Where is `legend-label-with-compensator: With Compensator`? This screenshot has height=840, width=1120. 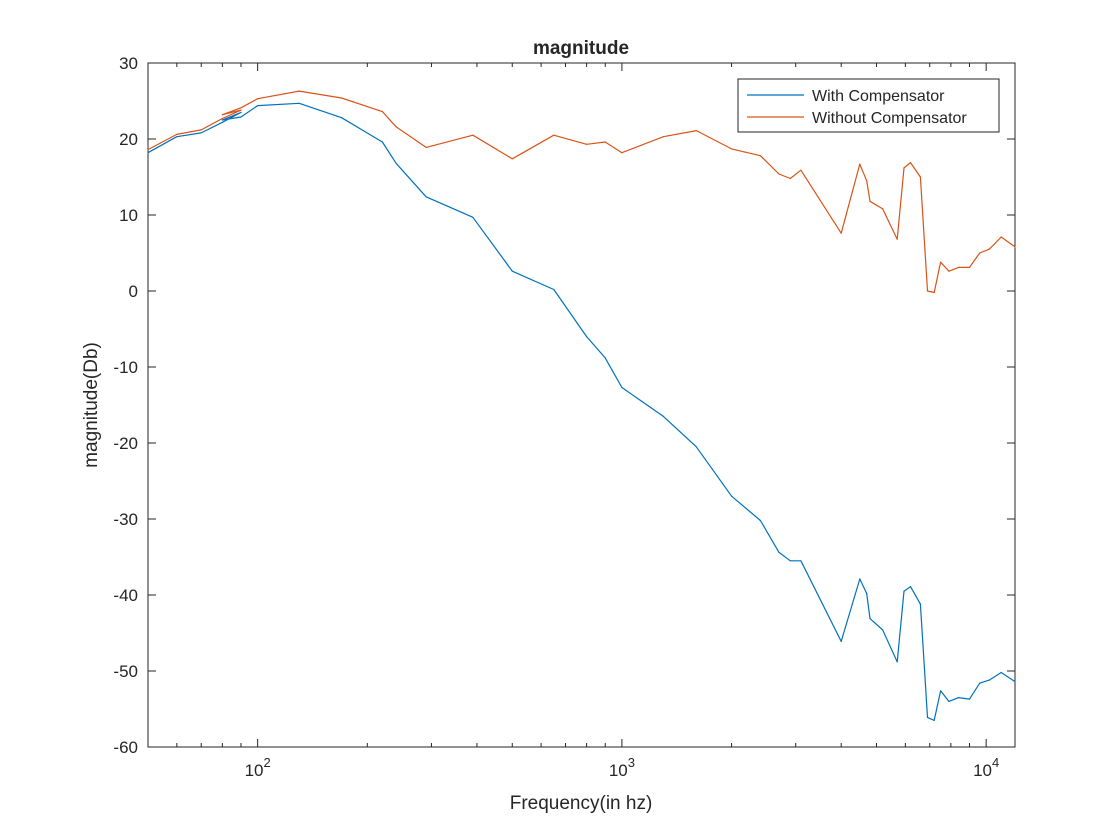 legend-label-with-compensator: With Compensator is located at coordinates (878, 96).